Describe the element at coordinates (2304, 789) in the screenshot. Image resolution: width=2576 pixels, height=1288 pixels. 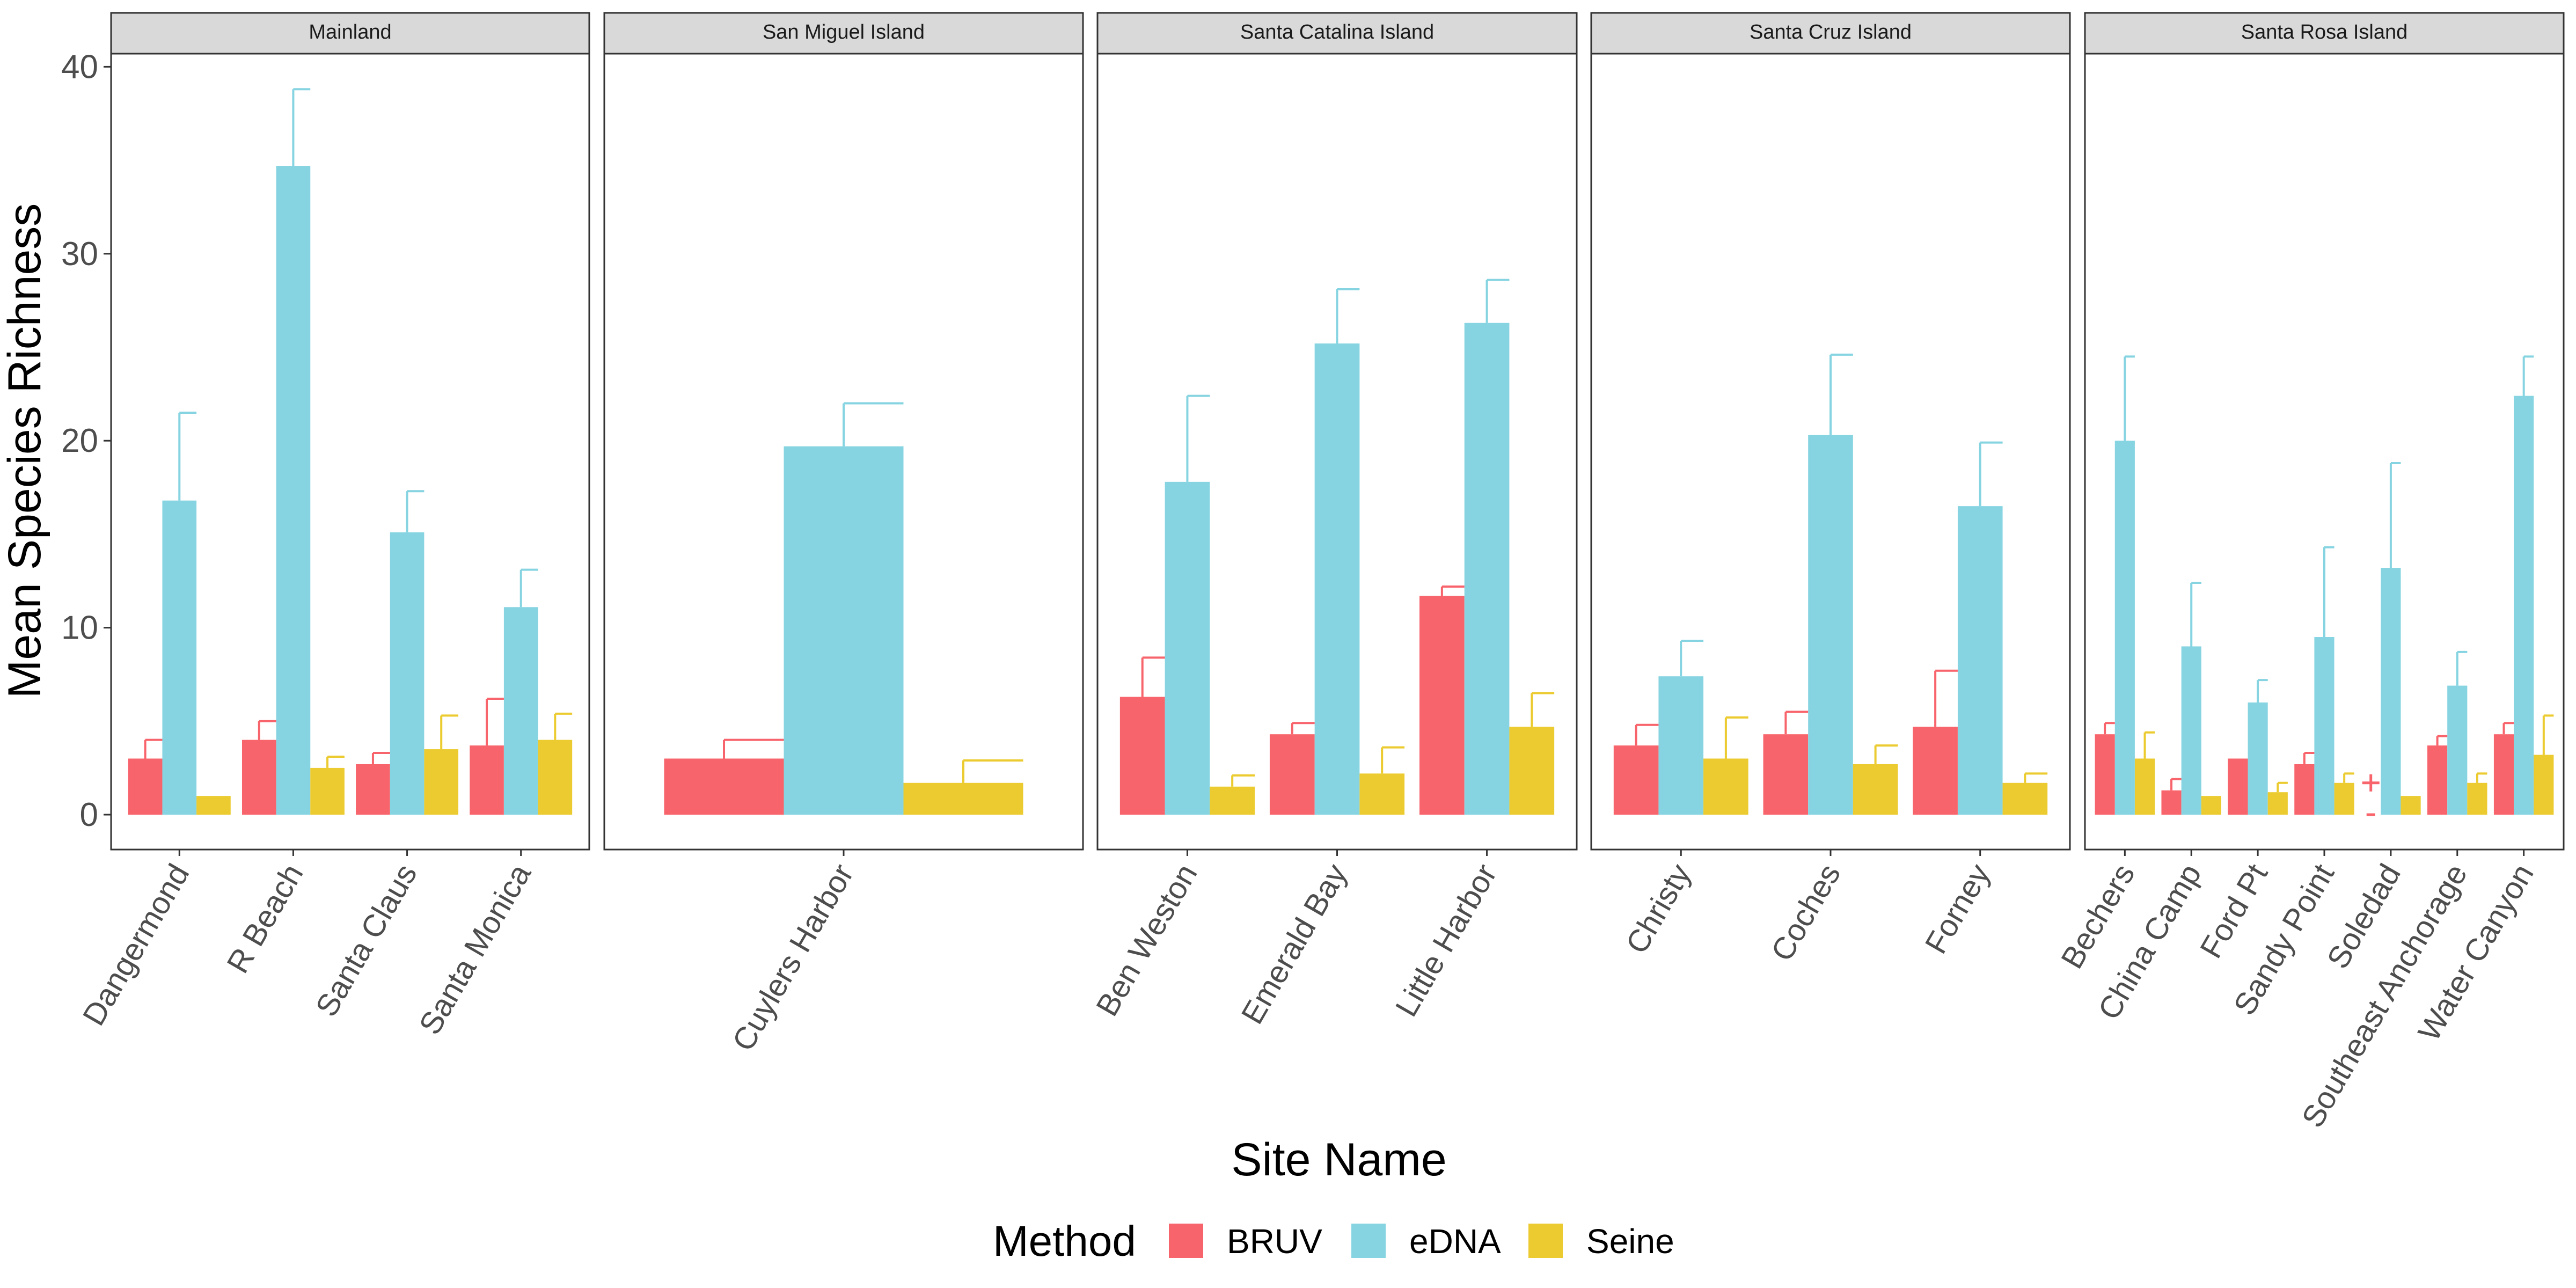
I see `bar-bruv-sandy-point` at that location.